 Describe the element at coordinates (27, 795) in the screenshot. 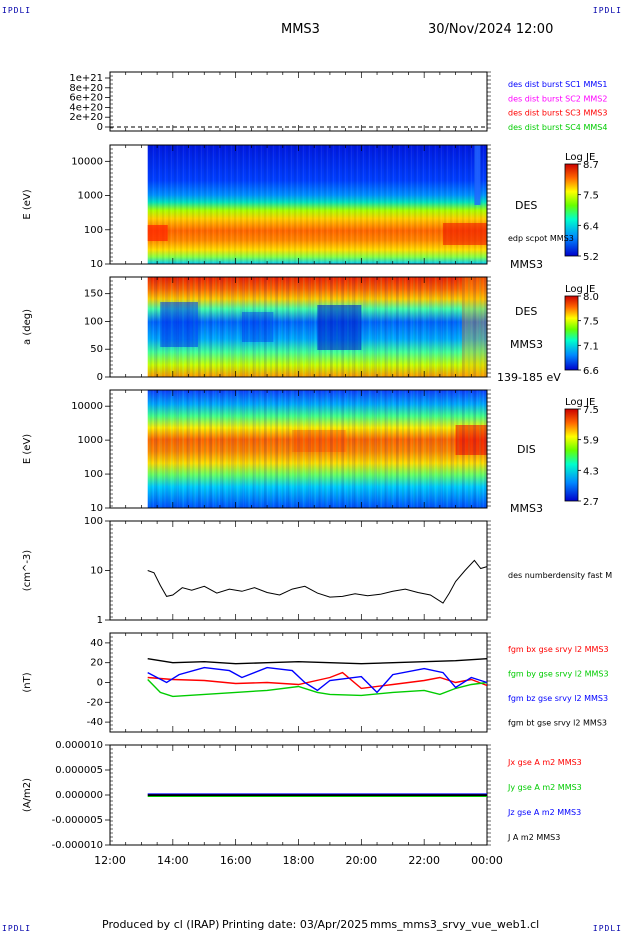

I see `y-axis-label-6: (A/m2)` at that location.